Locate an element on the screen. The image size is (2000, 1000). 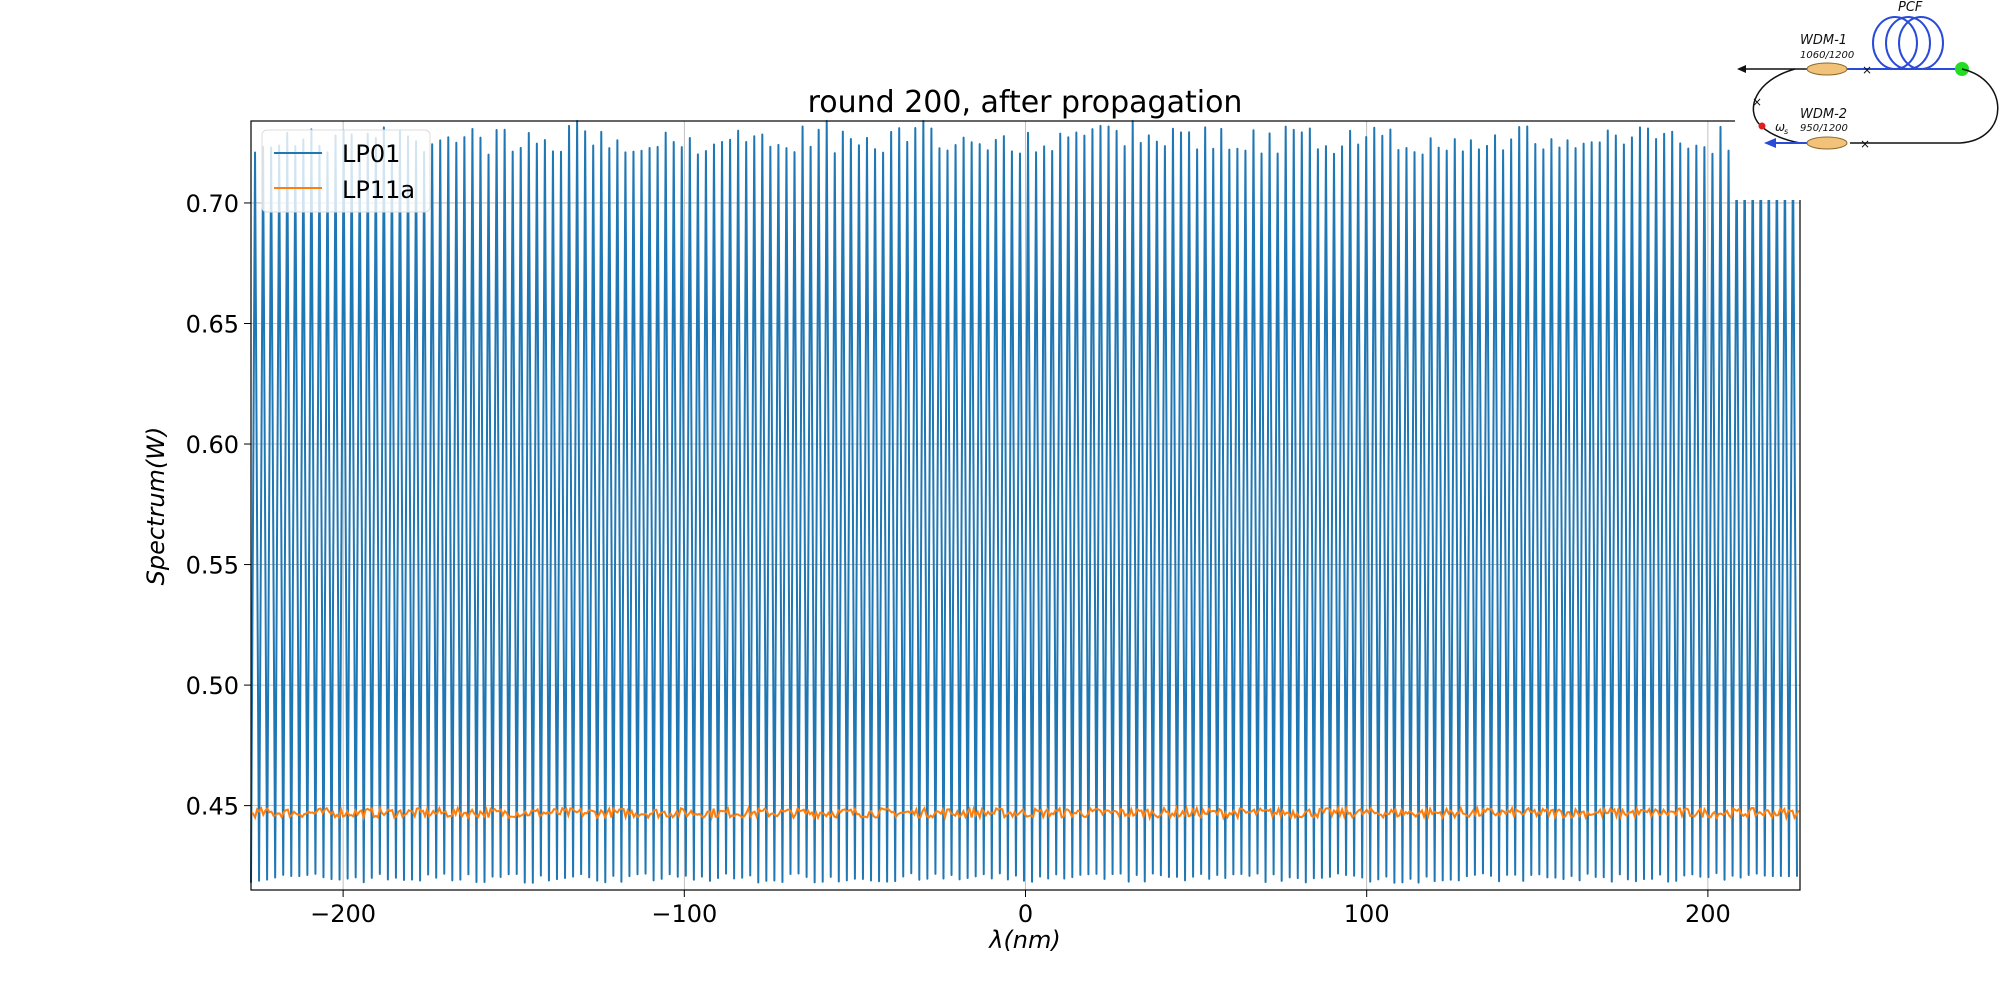
fiber-loop-right is located at coordinates (1924, 106).